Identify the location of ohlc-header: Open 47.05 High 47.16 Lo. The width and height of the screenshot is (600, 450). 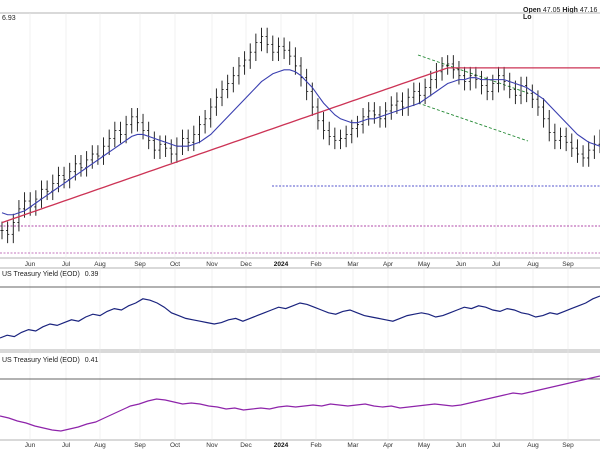
(561, 14).